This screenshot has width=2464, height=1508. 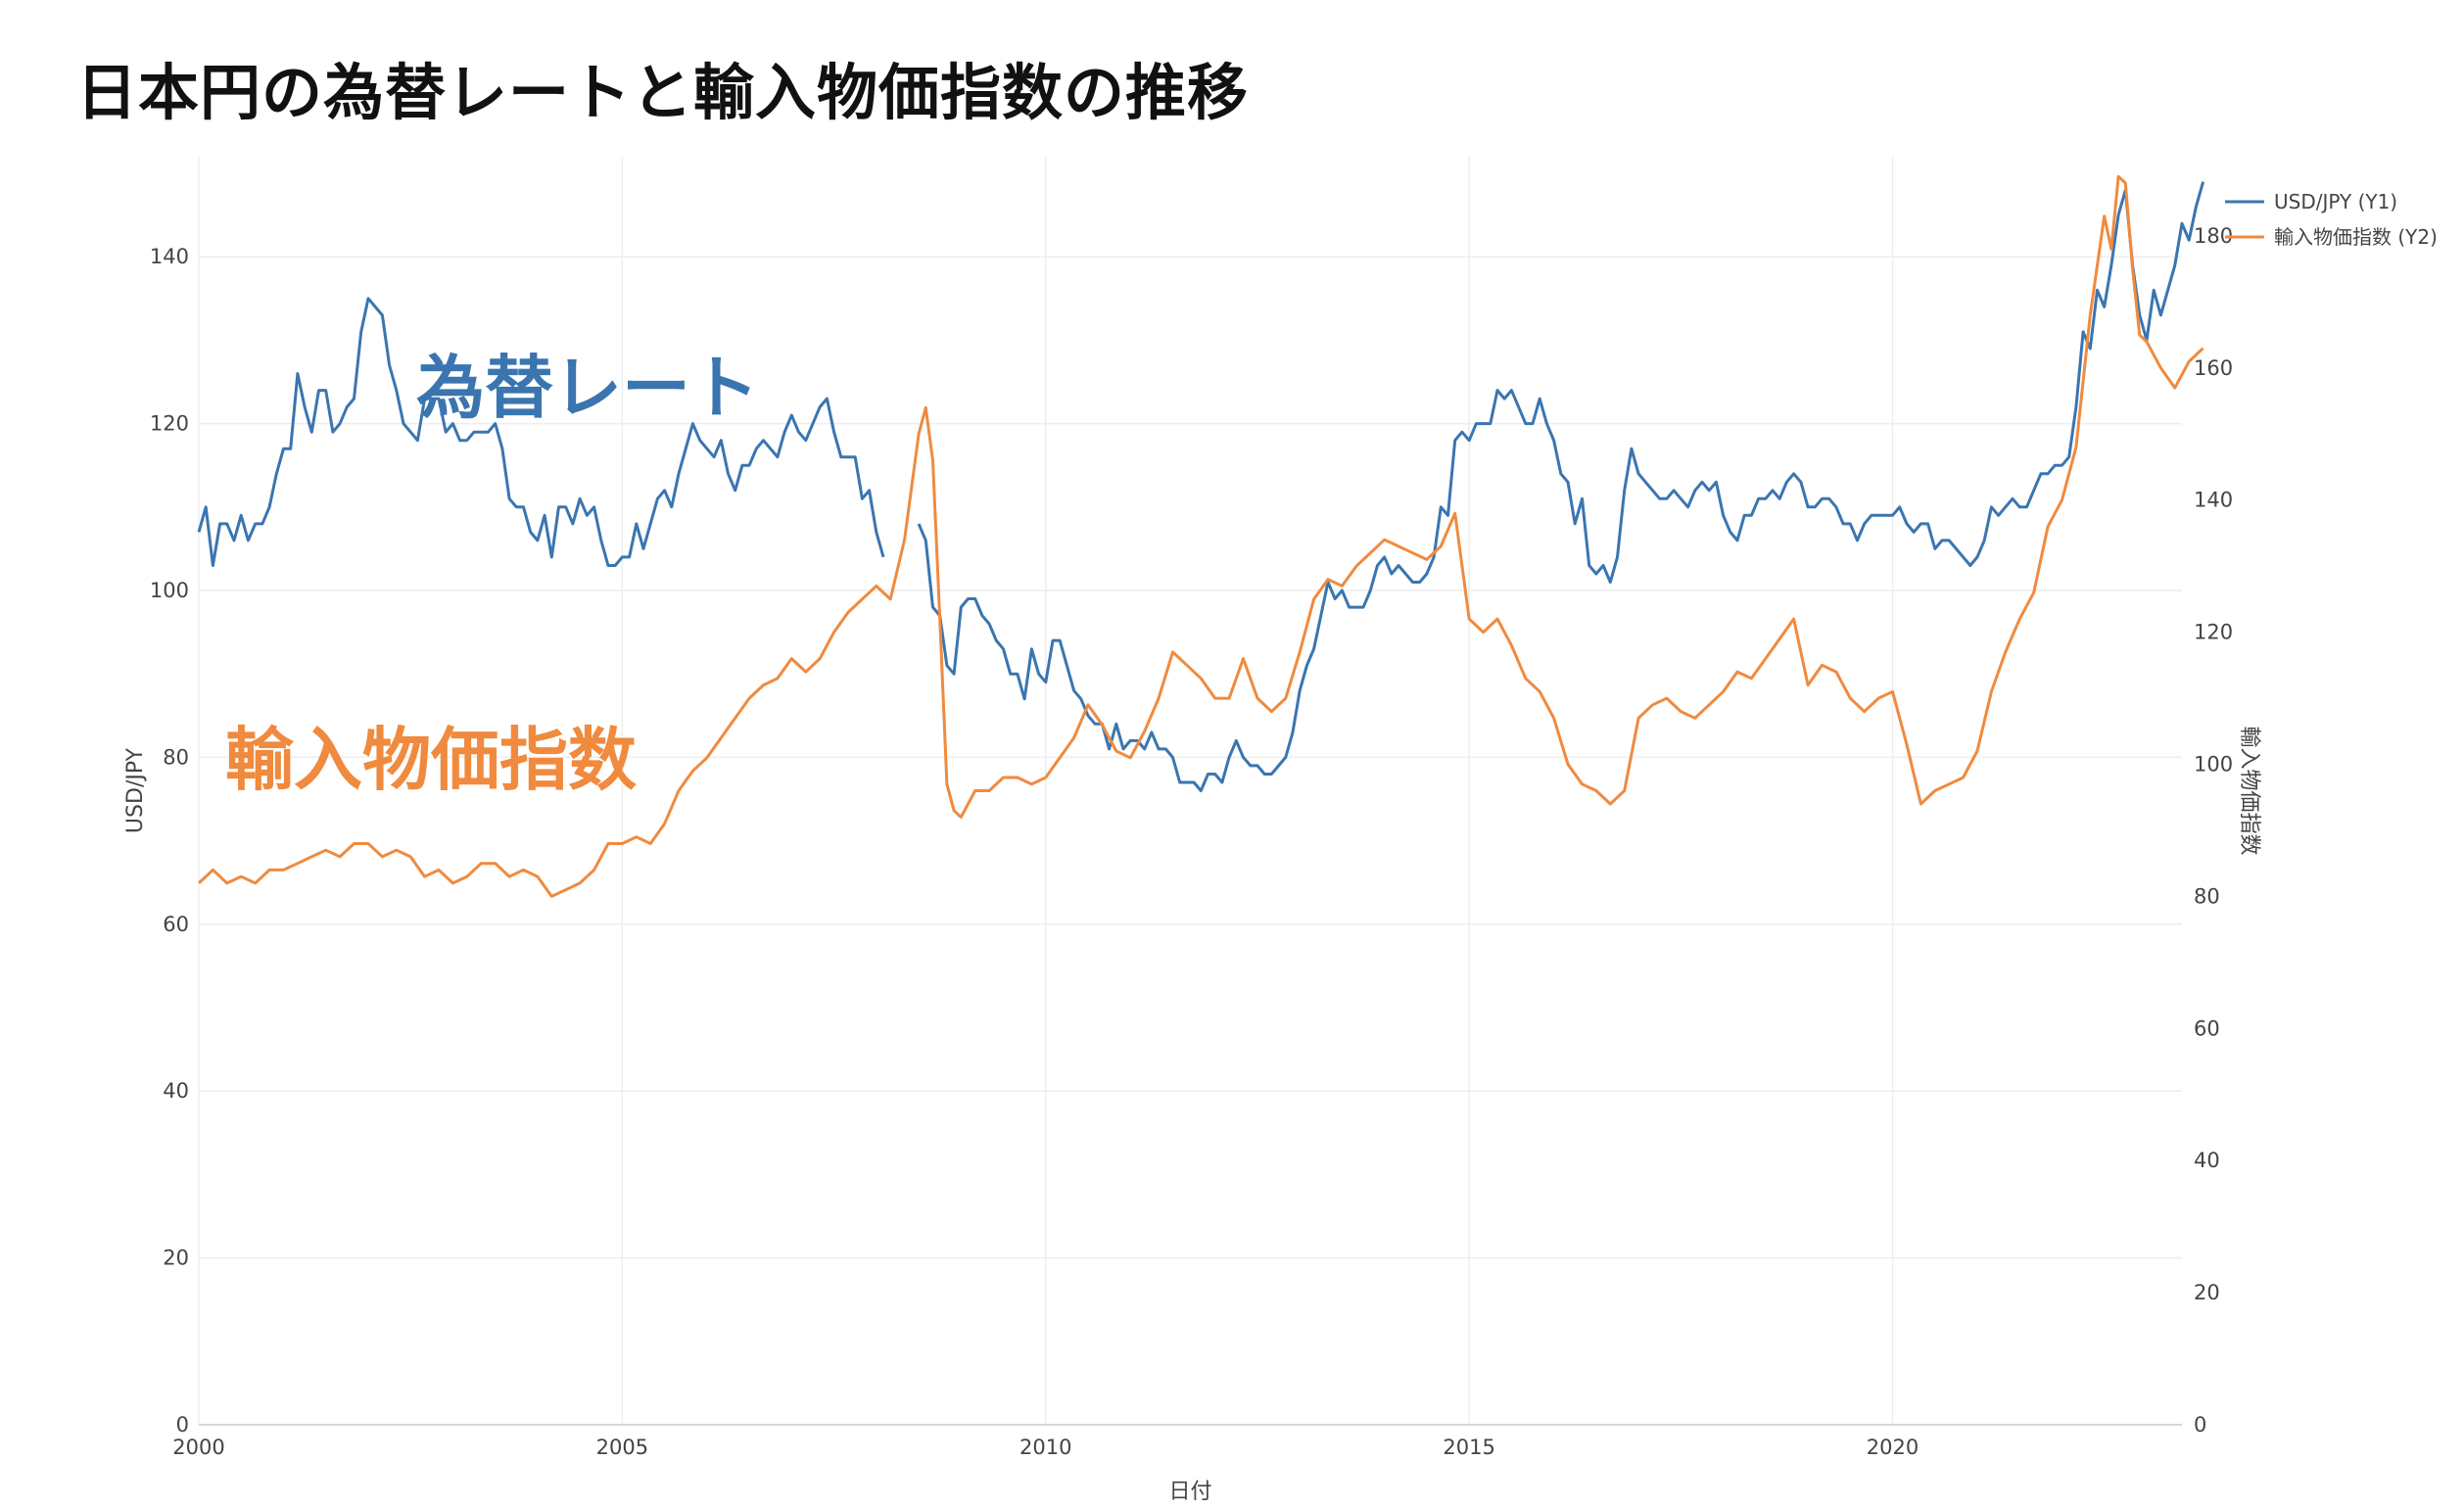 I want to click on y-tick-label: 60, so click(x=176, y=924).